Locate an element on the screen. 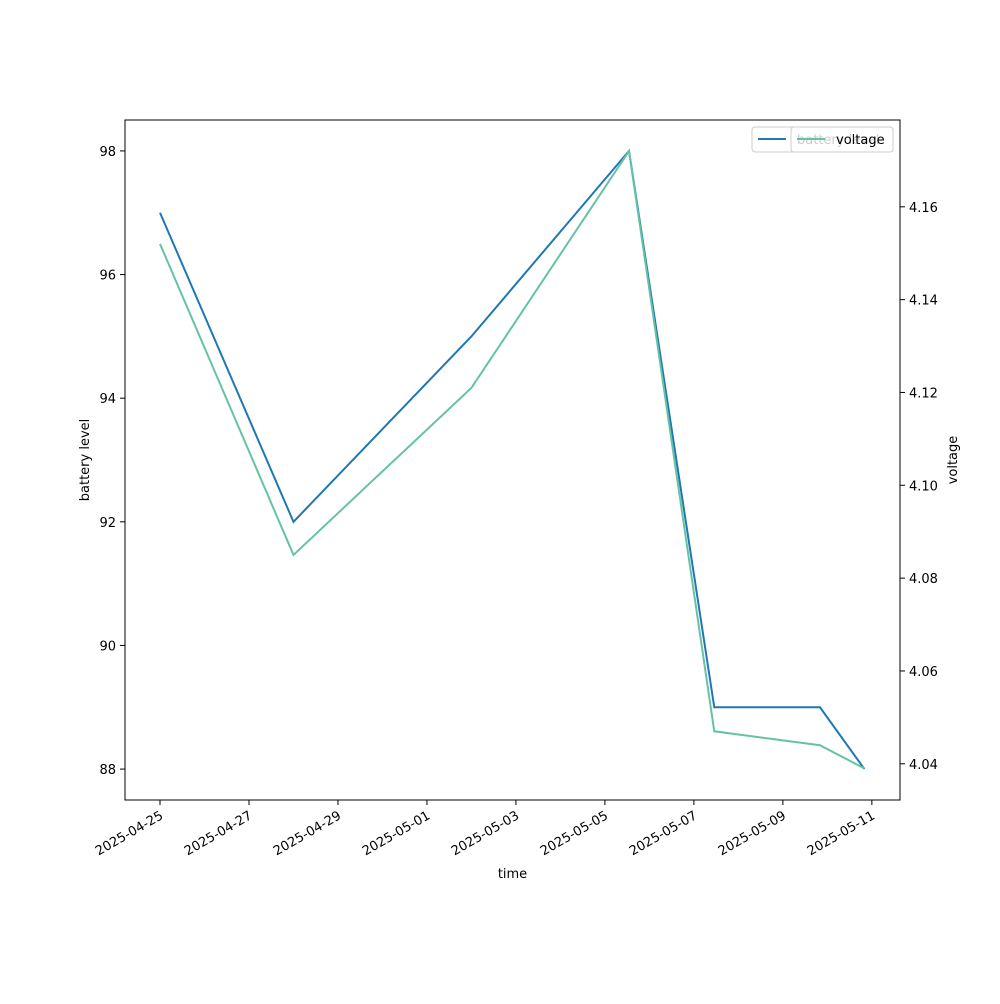 Image resolution: width=1000 pixels, height=1004 pixels. x-axis-label: time is located at coordinates (512, 874).